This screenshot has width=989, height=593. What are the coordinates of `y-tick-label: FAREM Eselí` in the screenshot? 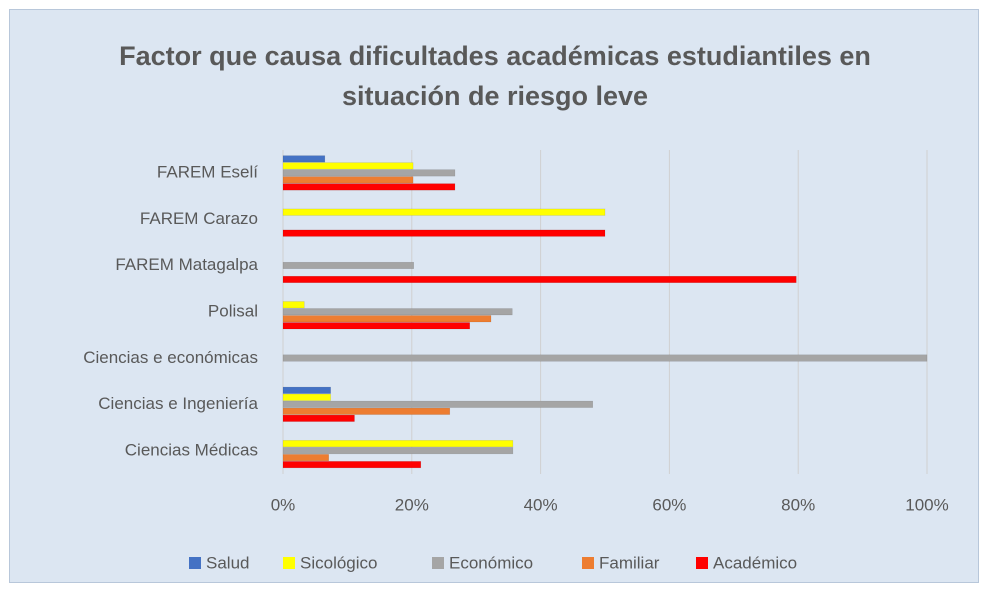 It's located at (207, 172).